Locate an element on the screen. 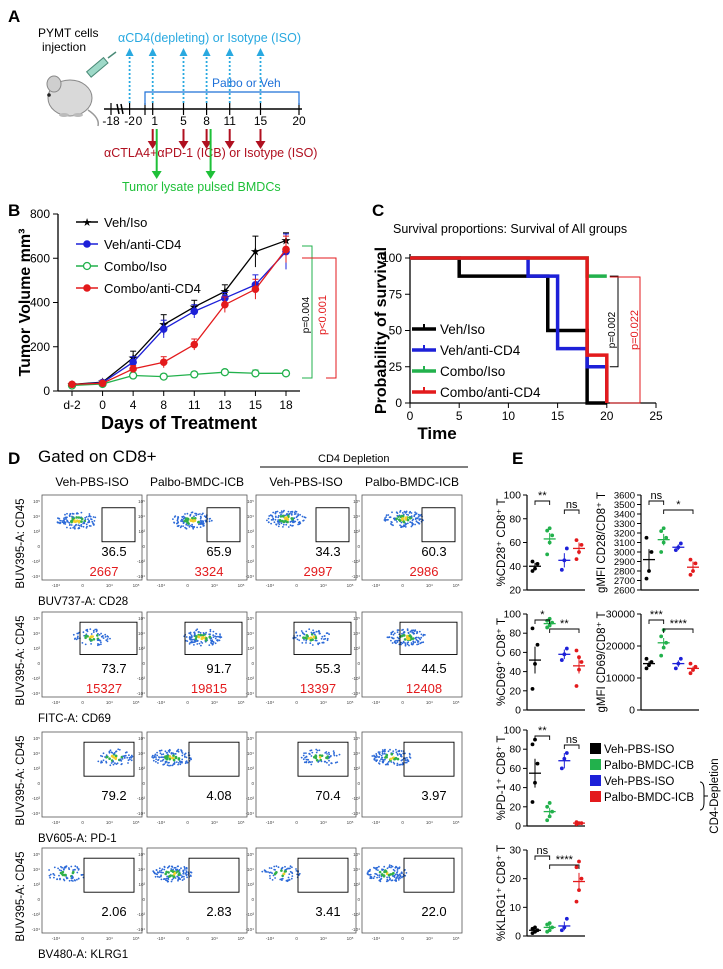 The height and width of the screenshot is (969, 723). column-header: Veh-PBS-ISO is located at coordinates (305, 482).